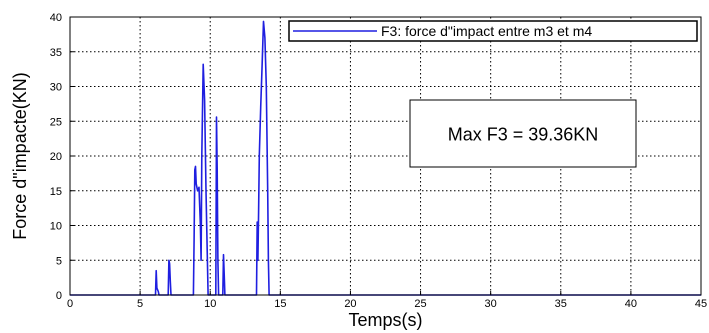  Describe the element at coordinates (210, 304) in the screenshot. I see `x-tick-label: 10` at that location.